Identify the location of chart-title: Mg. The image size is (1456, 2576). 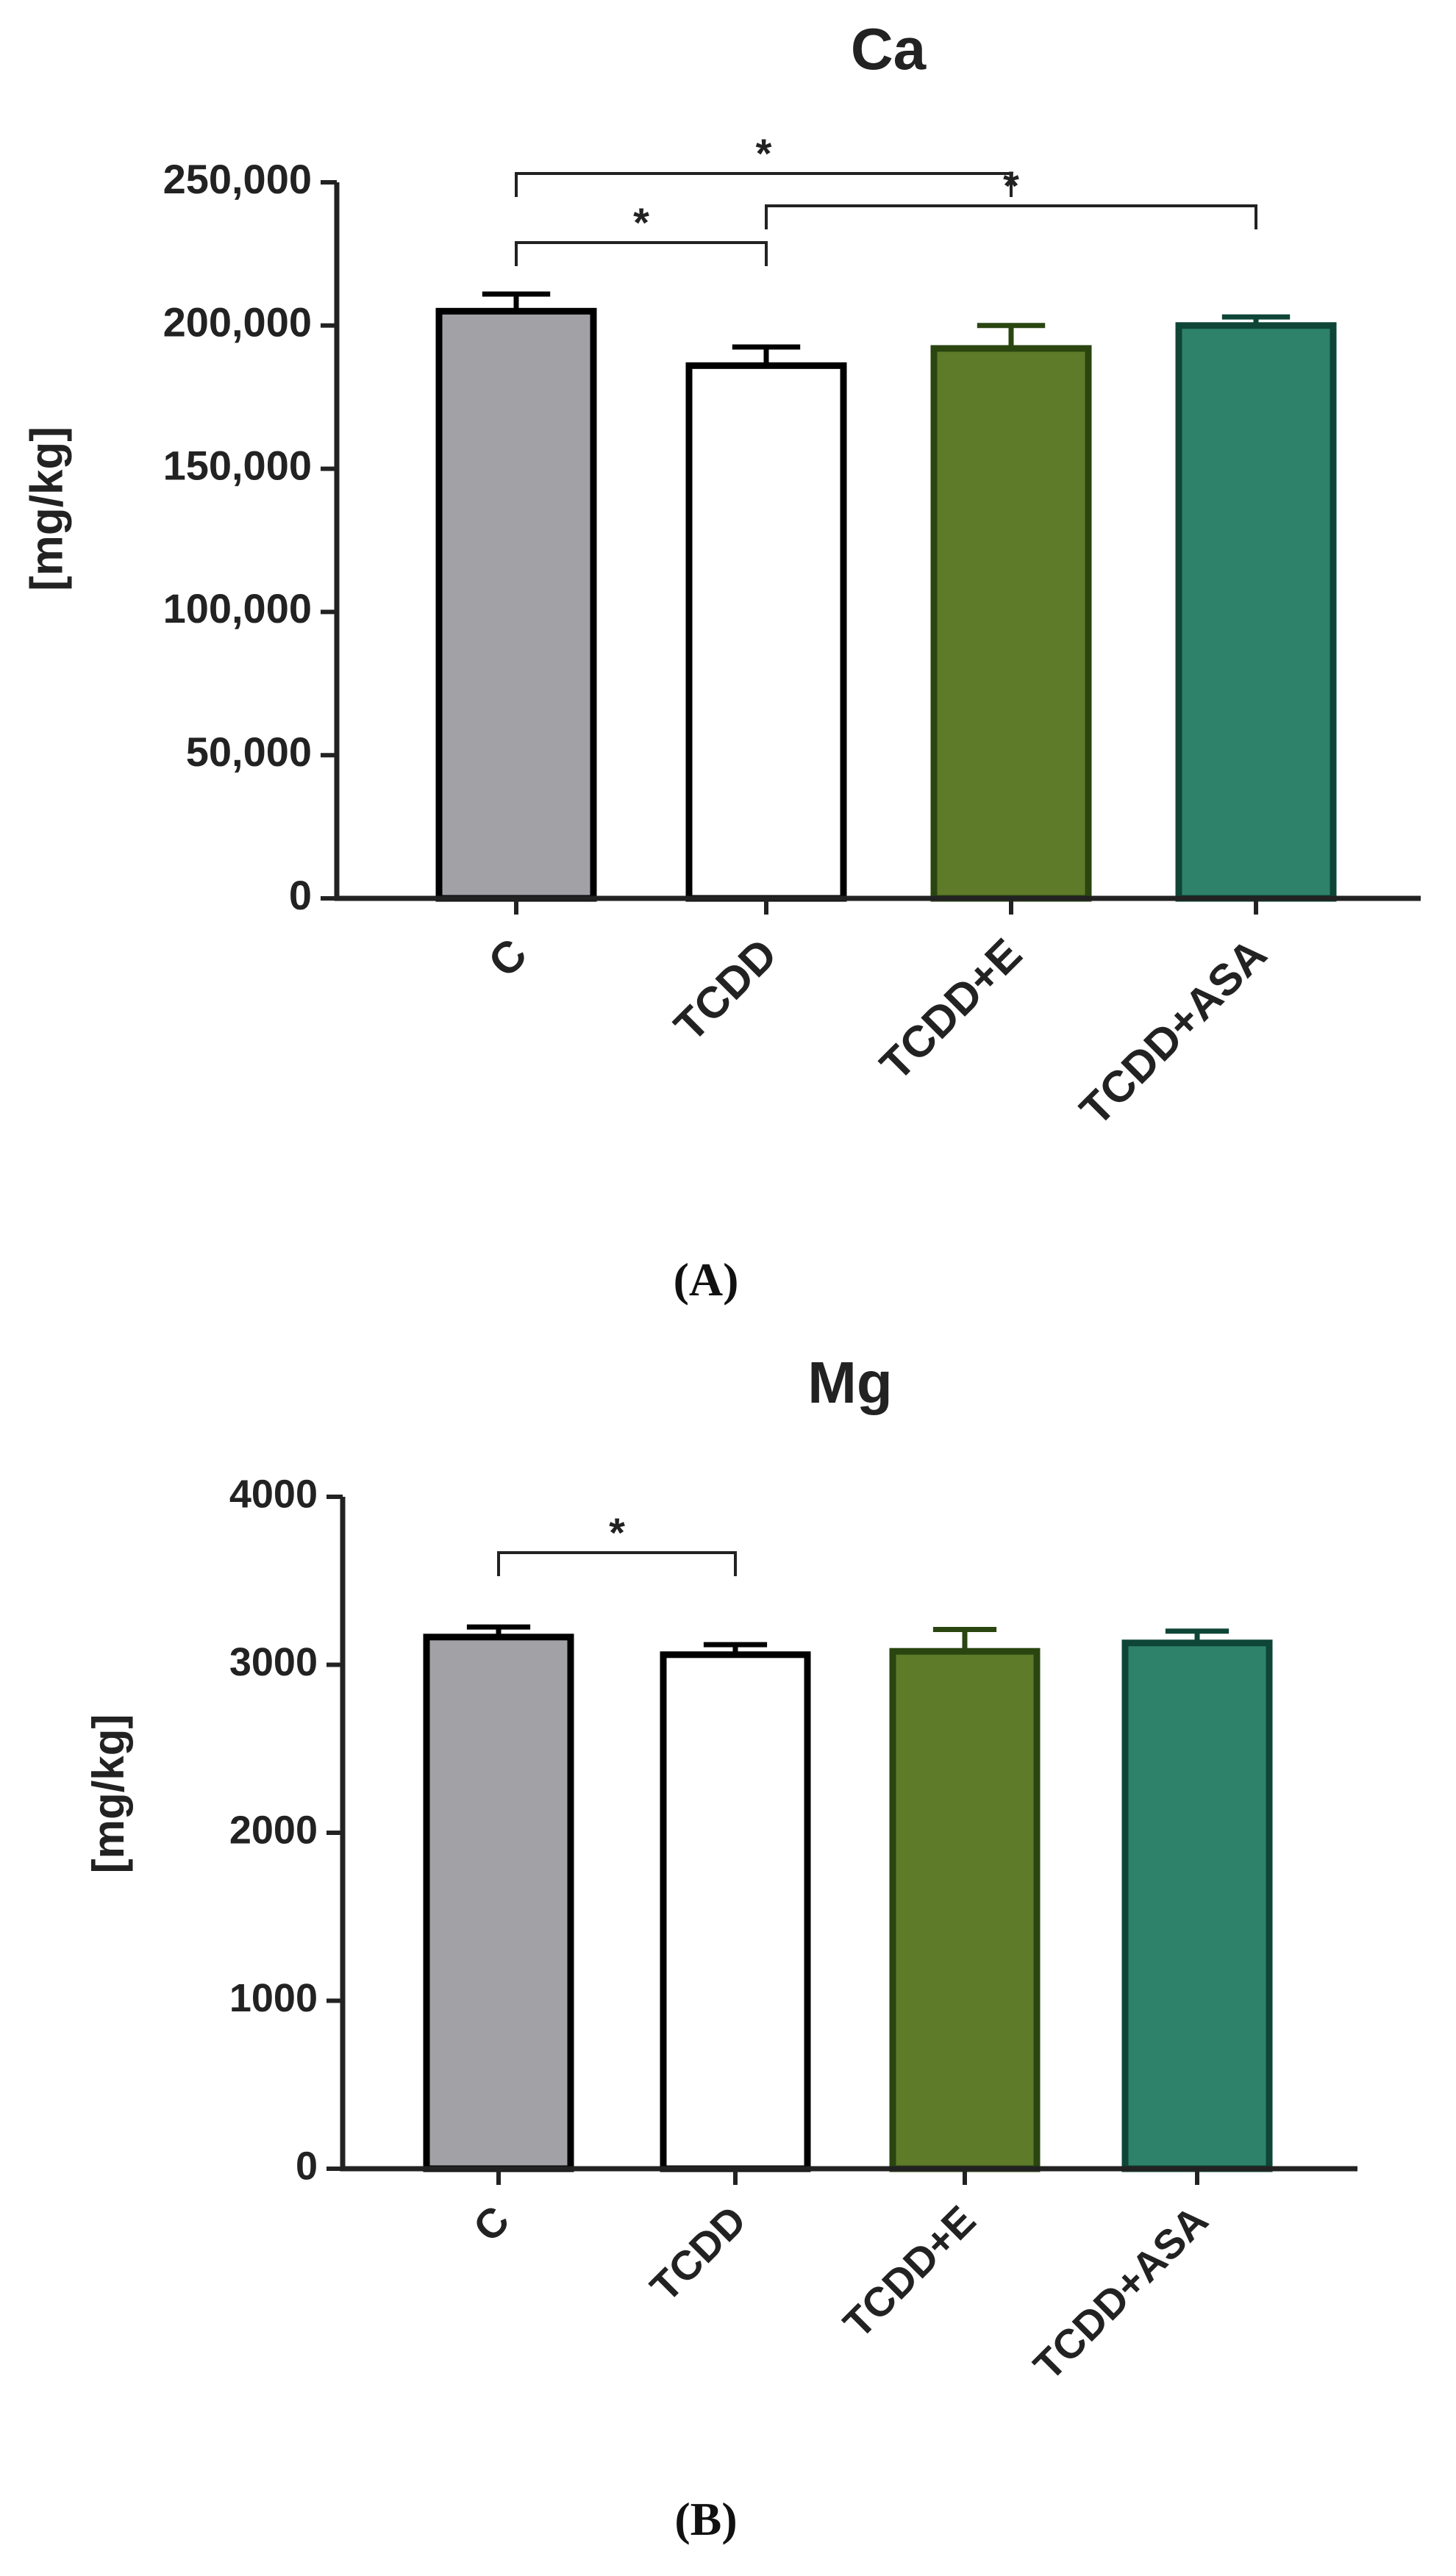
(850, 1382).